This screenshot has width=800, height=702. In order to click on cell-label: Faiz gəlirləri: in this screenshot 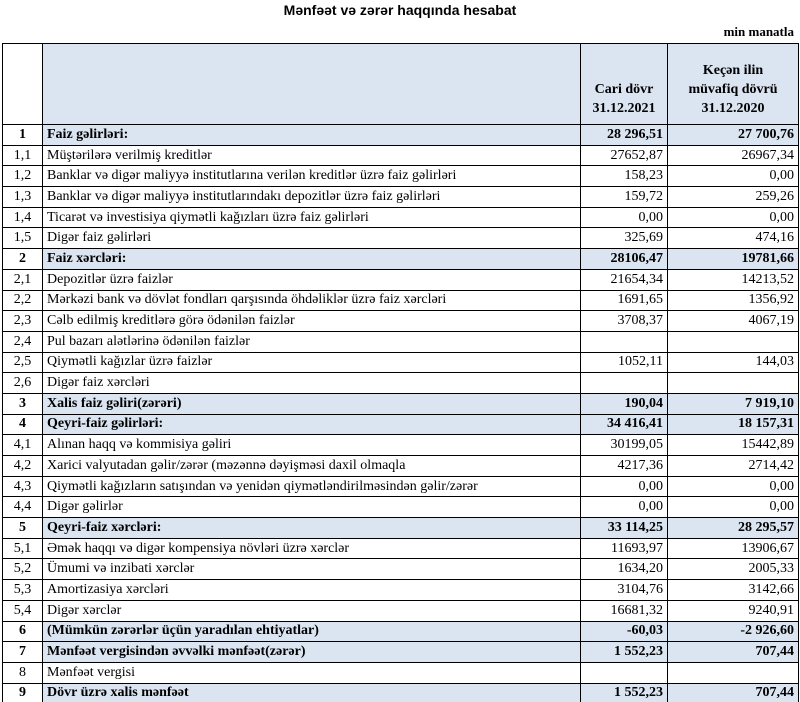, I will do `click(311, 135)`.